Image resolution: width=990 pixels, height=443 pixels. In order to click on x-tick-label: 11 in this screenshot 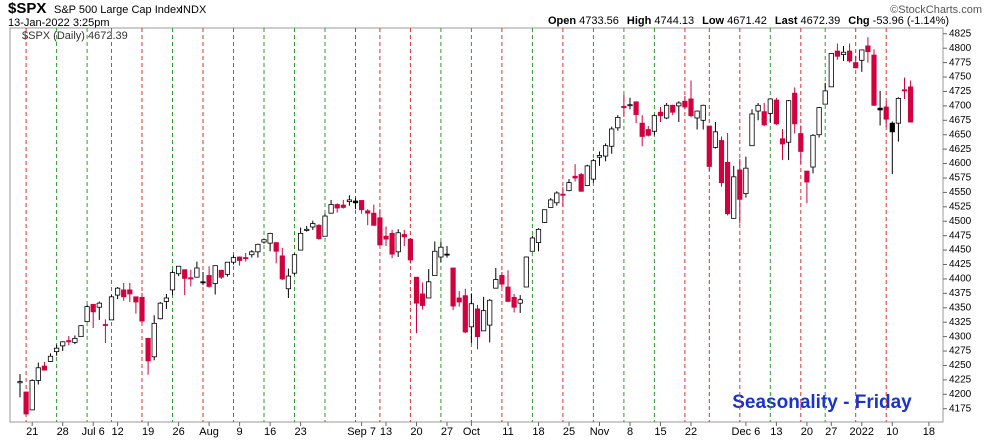, I will do `click(507, 432)`.